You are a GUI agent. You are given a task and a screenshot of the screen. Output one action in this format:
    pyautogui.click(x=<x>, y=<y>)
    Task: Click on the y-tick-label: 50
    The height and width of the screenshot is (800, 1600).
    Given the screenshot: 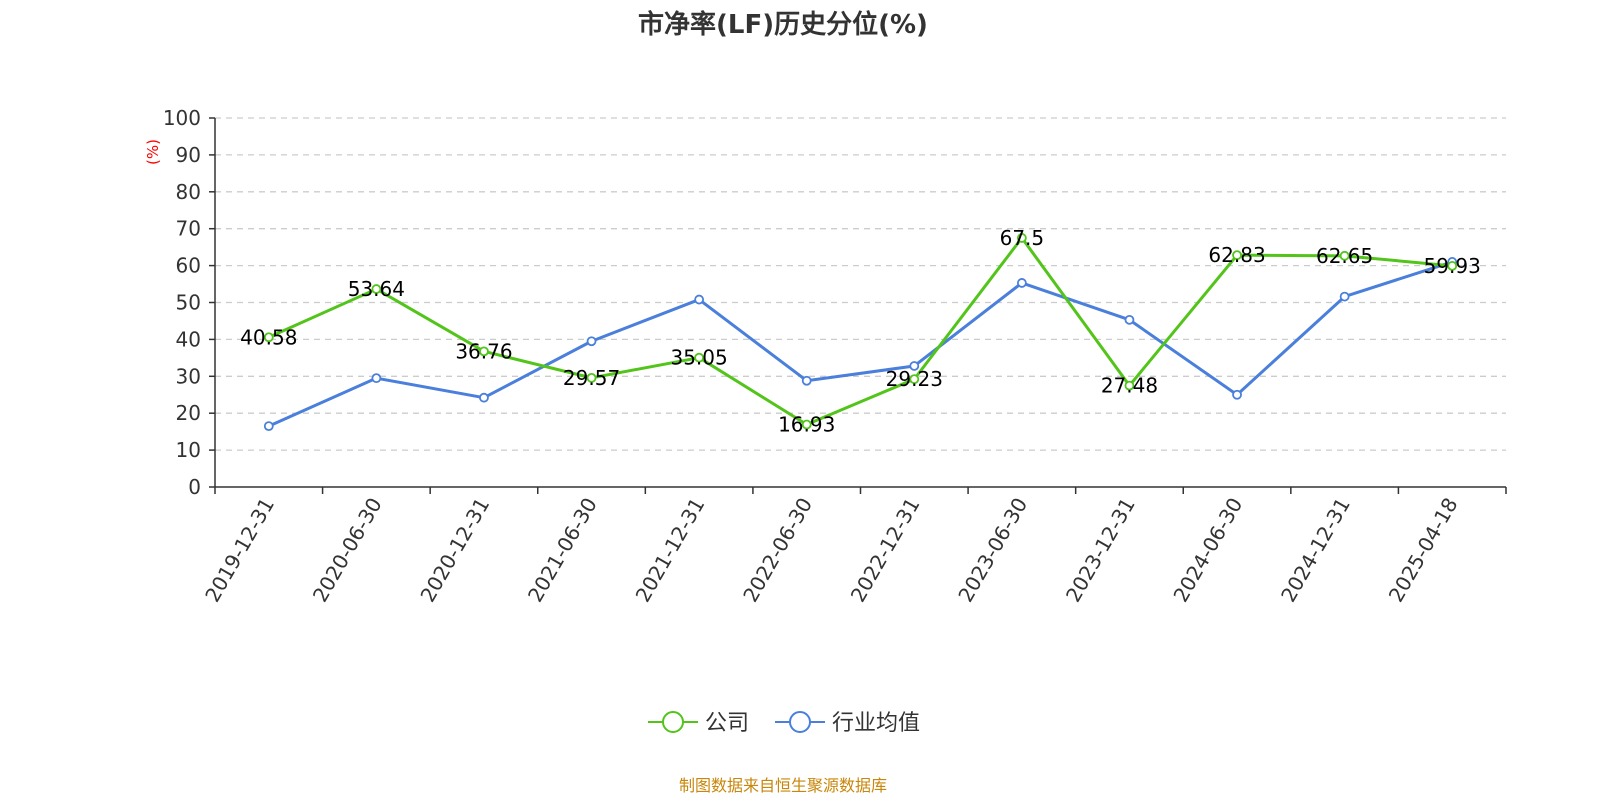 What is the action you would take?
    pyautogui.click(x=188, y=303)
    